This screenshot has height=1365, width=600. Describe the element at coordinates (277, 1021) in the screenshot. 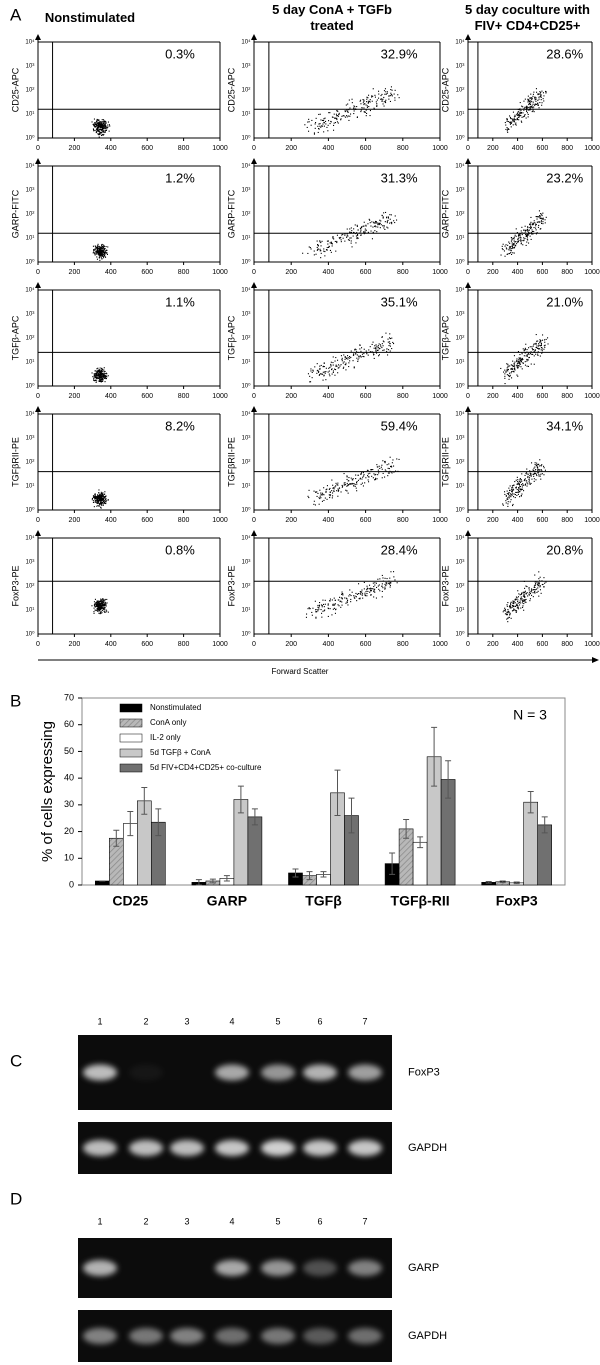

I see `lane-number: 5` at that location.